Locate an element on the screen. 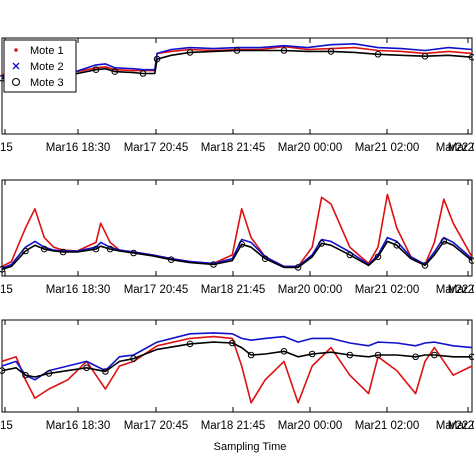 The height and width of the screenshot is (474, 474). legend-marker-dot is located at coordinates (16, 50).